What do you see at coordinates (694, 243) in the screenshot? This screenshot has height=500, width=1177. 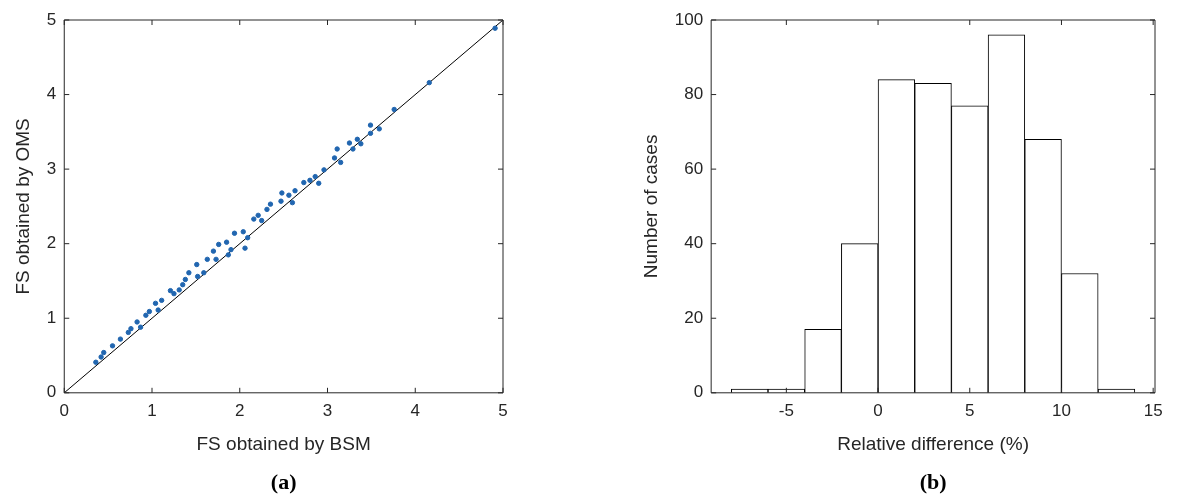 I see `y-tick-label: 40` at bounding box center [694, 243].